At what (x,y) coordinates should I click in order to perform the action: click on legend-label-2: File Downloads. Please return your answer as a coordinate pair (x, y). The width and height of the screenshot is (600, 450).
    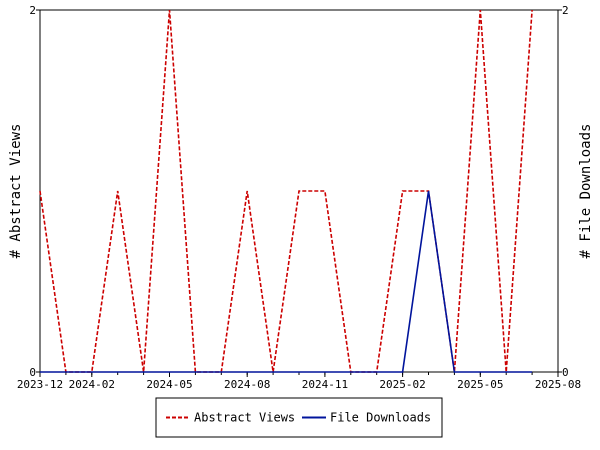
    Looking at the image, I should click on (380, 418).